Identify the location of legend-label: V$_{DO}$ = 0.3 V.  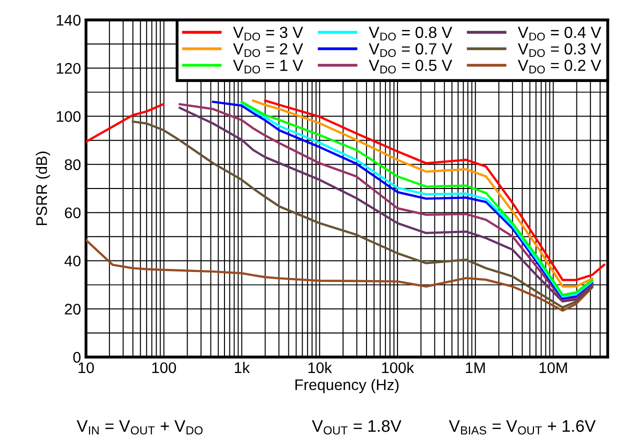
(560, 50).